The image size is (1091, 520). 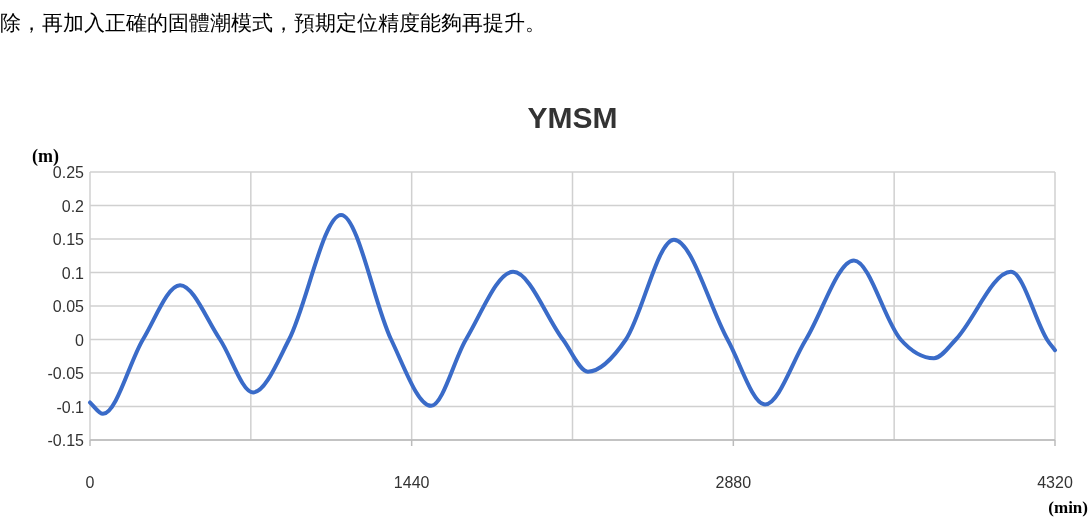 What do you see at coordinates (73, 206) in the screenshot?
I see `y-tick-label: 0.2` at bounding box center [73, 206].